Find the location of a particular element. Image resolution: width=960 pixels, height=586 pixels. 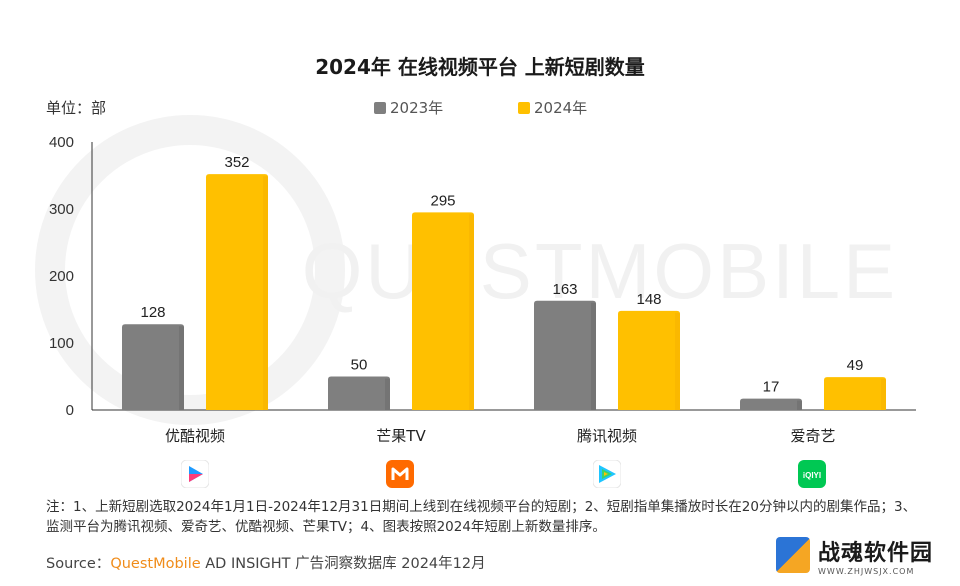

legend-item-2024: 2024年 is located at coordinates (552, 107).